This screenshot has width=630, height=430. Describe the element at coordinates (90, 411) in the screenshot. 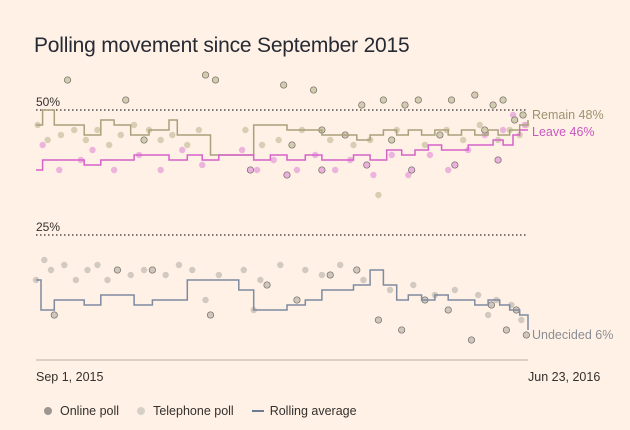

I see `legend-label: Online poll` at that location.